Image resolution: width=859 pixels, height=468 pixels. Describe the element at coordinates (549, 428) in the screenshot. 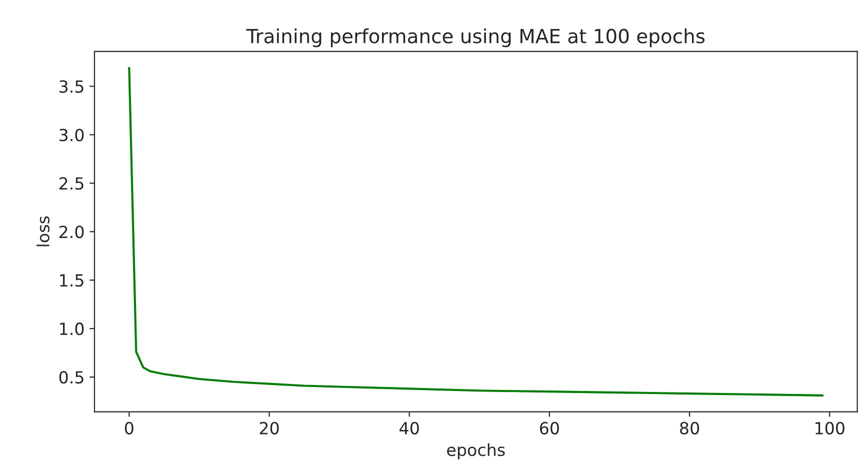

I see `x-tick-label: 60` at that location.